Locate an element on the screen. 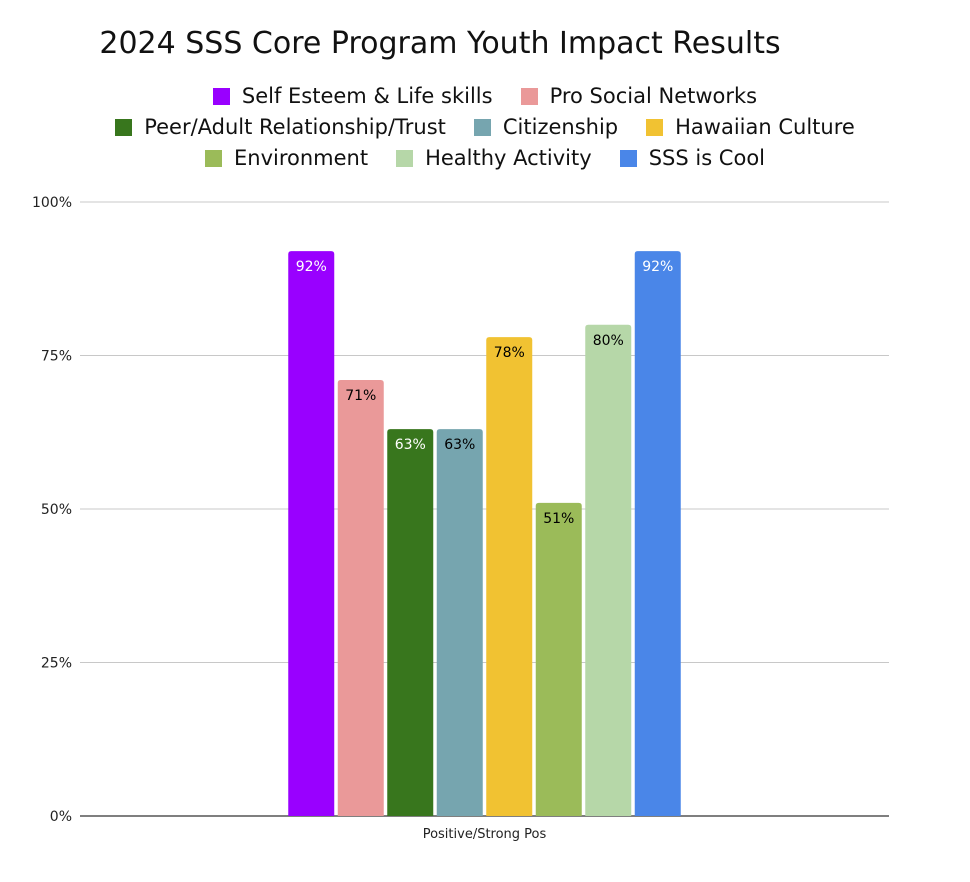 This screenshot has height=882, width=970. bar-healthy-activity is located at coordinates (608, 570).